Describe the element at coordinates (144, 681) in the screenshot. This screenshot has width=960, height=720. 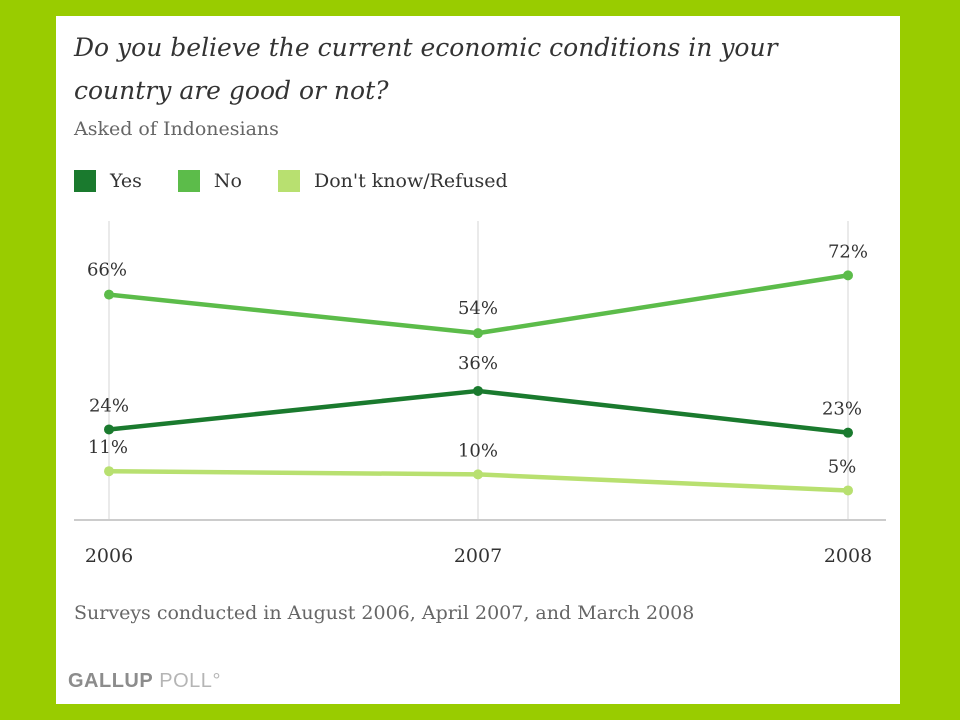
I see `gallup-poll-logo: GALLUP POLL°` at that location.